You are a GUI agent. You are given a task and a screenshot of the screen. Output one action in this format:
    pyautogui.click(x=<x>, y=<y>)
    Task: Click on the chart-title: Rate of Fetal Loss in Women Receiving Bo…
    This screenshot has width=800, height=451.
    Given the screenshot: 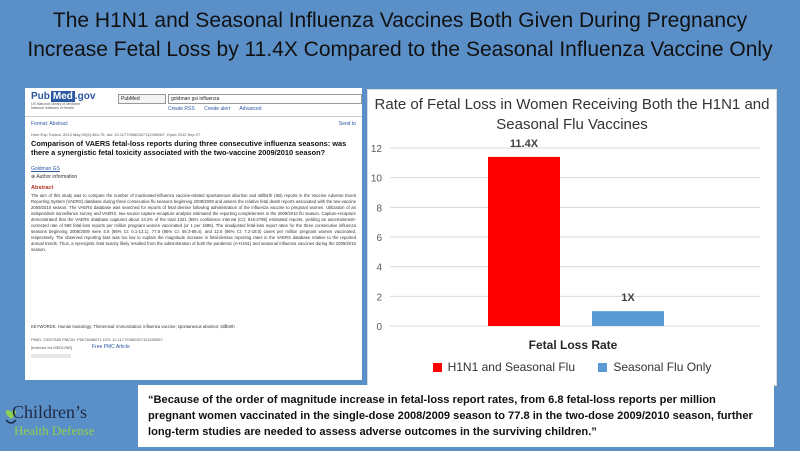 What is the action you would take?
    pyautogui.click(x=572, y=114)
    